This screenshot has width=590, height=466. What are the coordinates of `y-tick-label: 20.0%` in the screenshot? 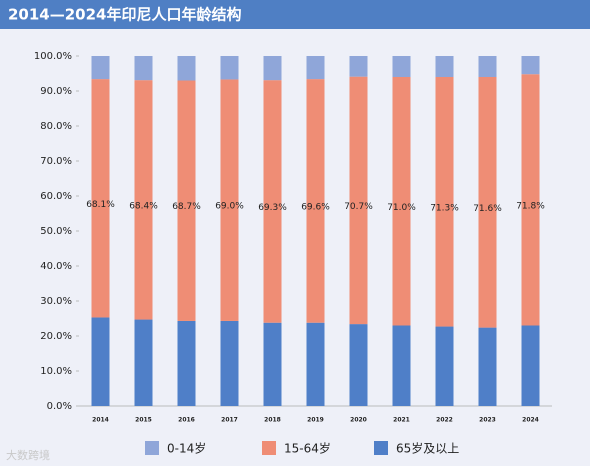 It's located at (56, 336).